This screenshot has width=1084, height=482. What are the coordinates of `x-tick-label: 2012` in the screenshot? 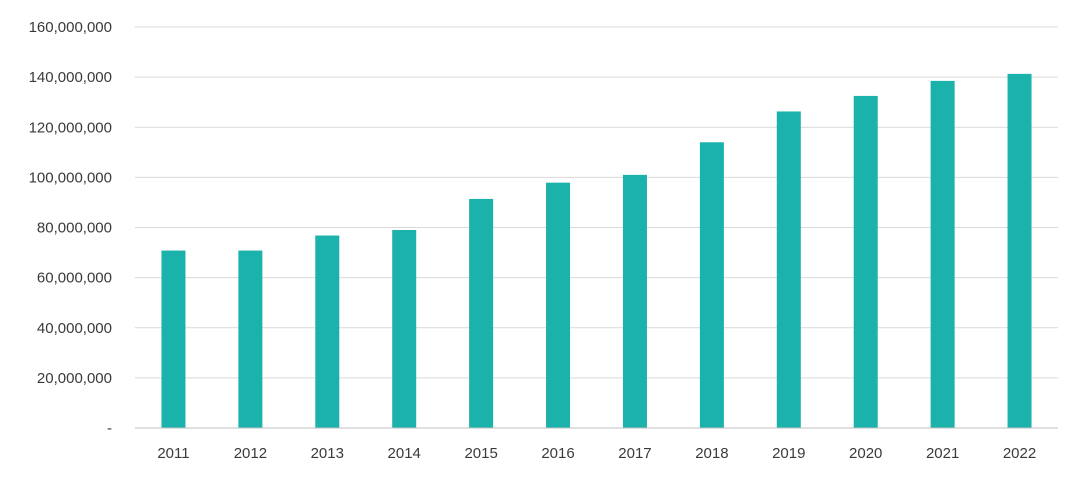 It's located at (250, 453).